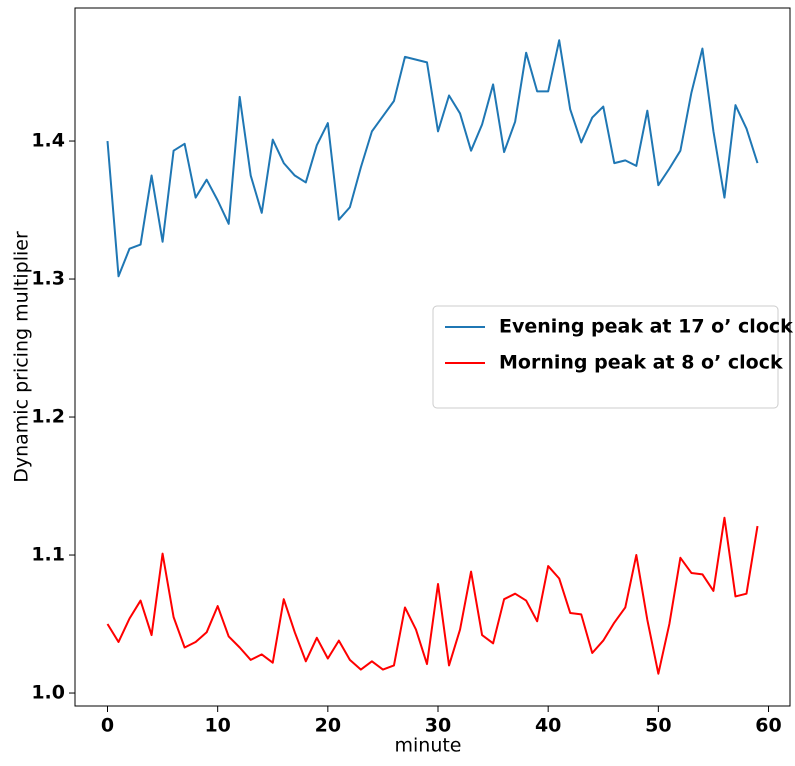 The image size is (795, 766). I want to click on legend-label: Morning peak at 8 o’ clock, so click(641, 363).